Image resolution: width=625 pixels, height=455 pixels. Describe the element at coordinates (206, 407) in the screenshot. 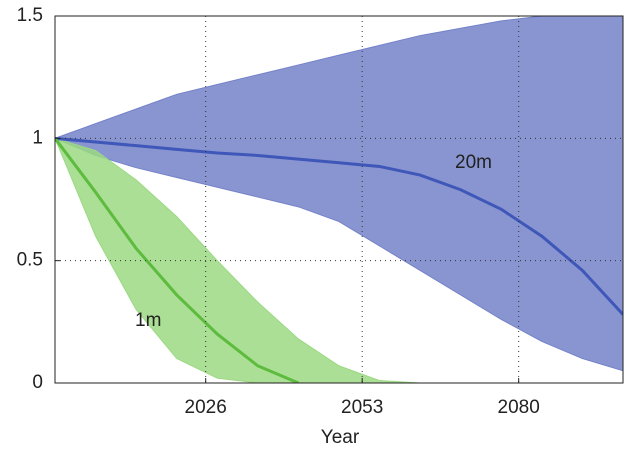

I see `x-tick-label: 2026` at that location.